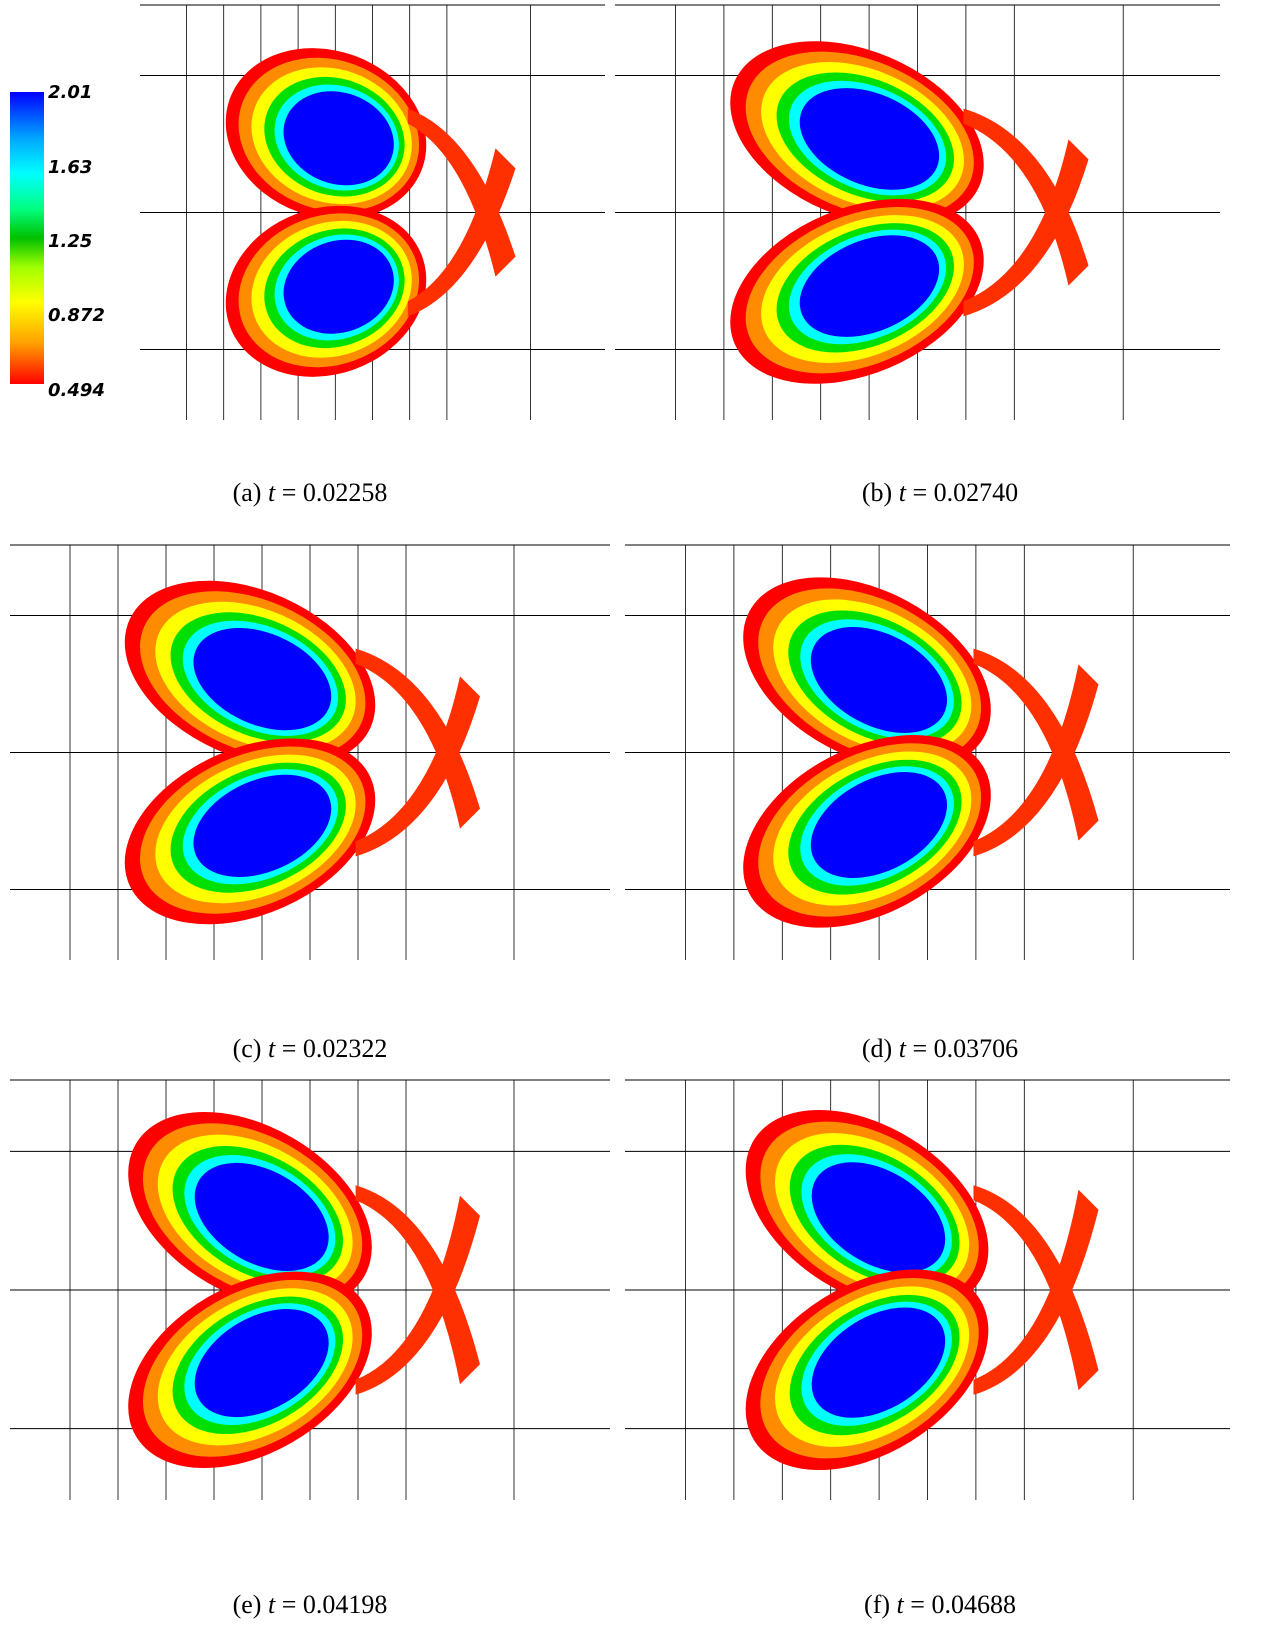 The height and width of the screenshot is (1631, 1288). I want to click on caption-b: (b) t = 0.02740, so click(940, 492).